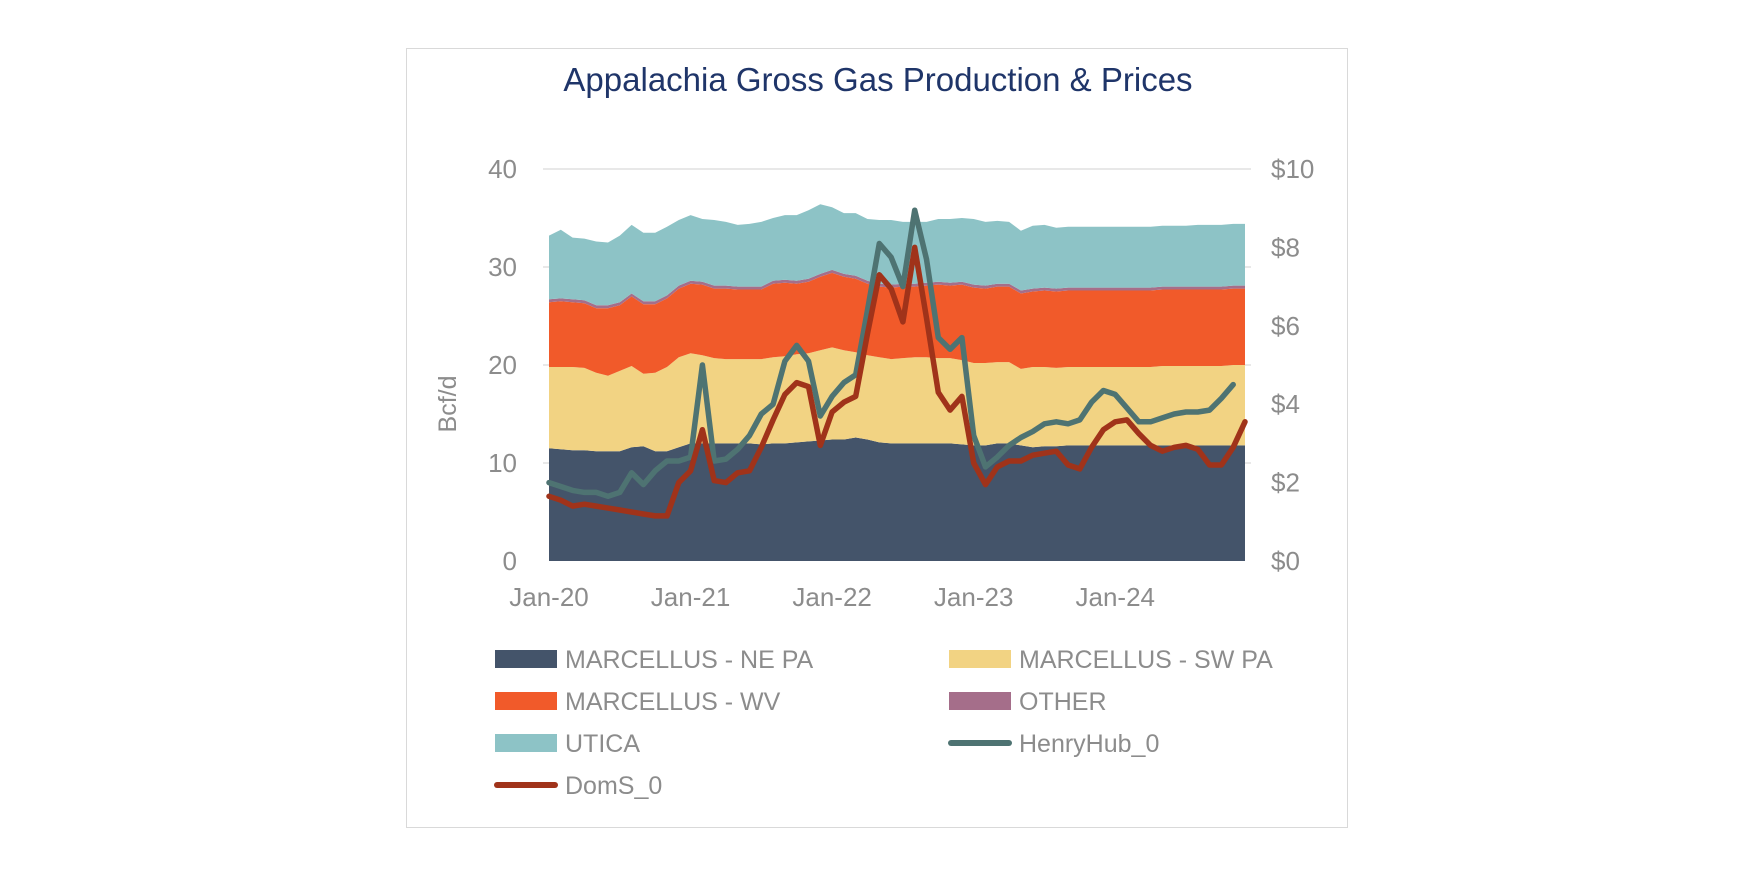 The image size is (1750, 875). Describe the element at coordinates (974, 597) in the screenshot. I see `x-tick-label: Jan-23` at that location.